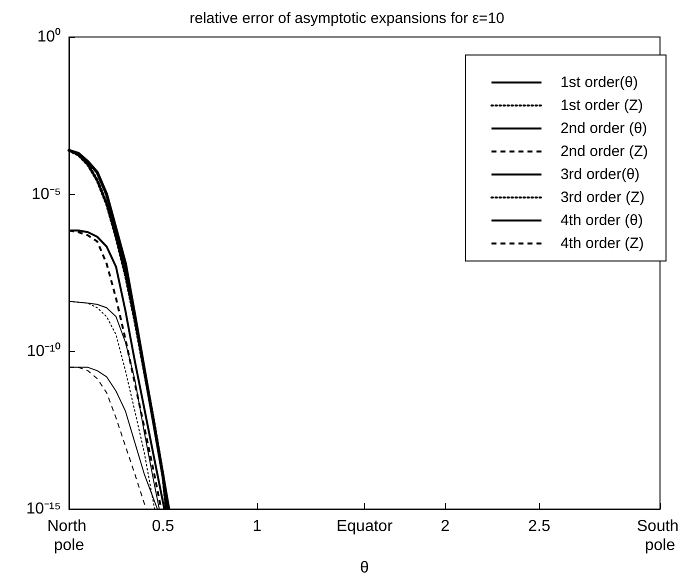 The height and width of the screenshot is (581, 694). I want to click on y-tick-label: 10⁰, so click(49, 37).